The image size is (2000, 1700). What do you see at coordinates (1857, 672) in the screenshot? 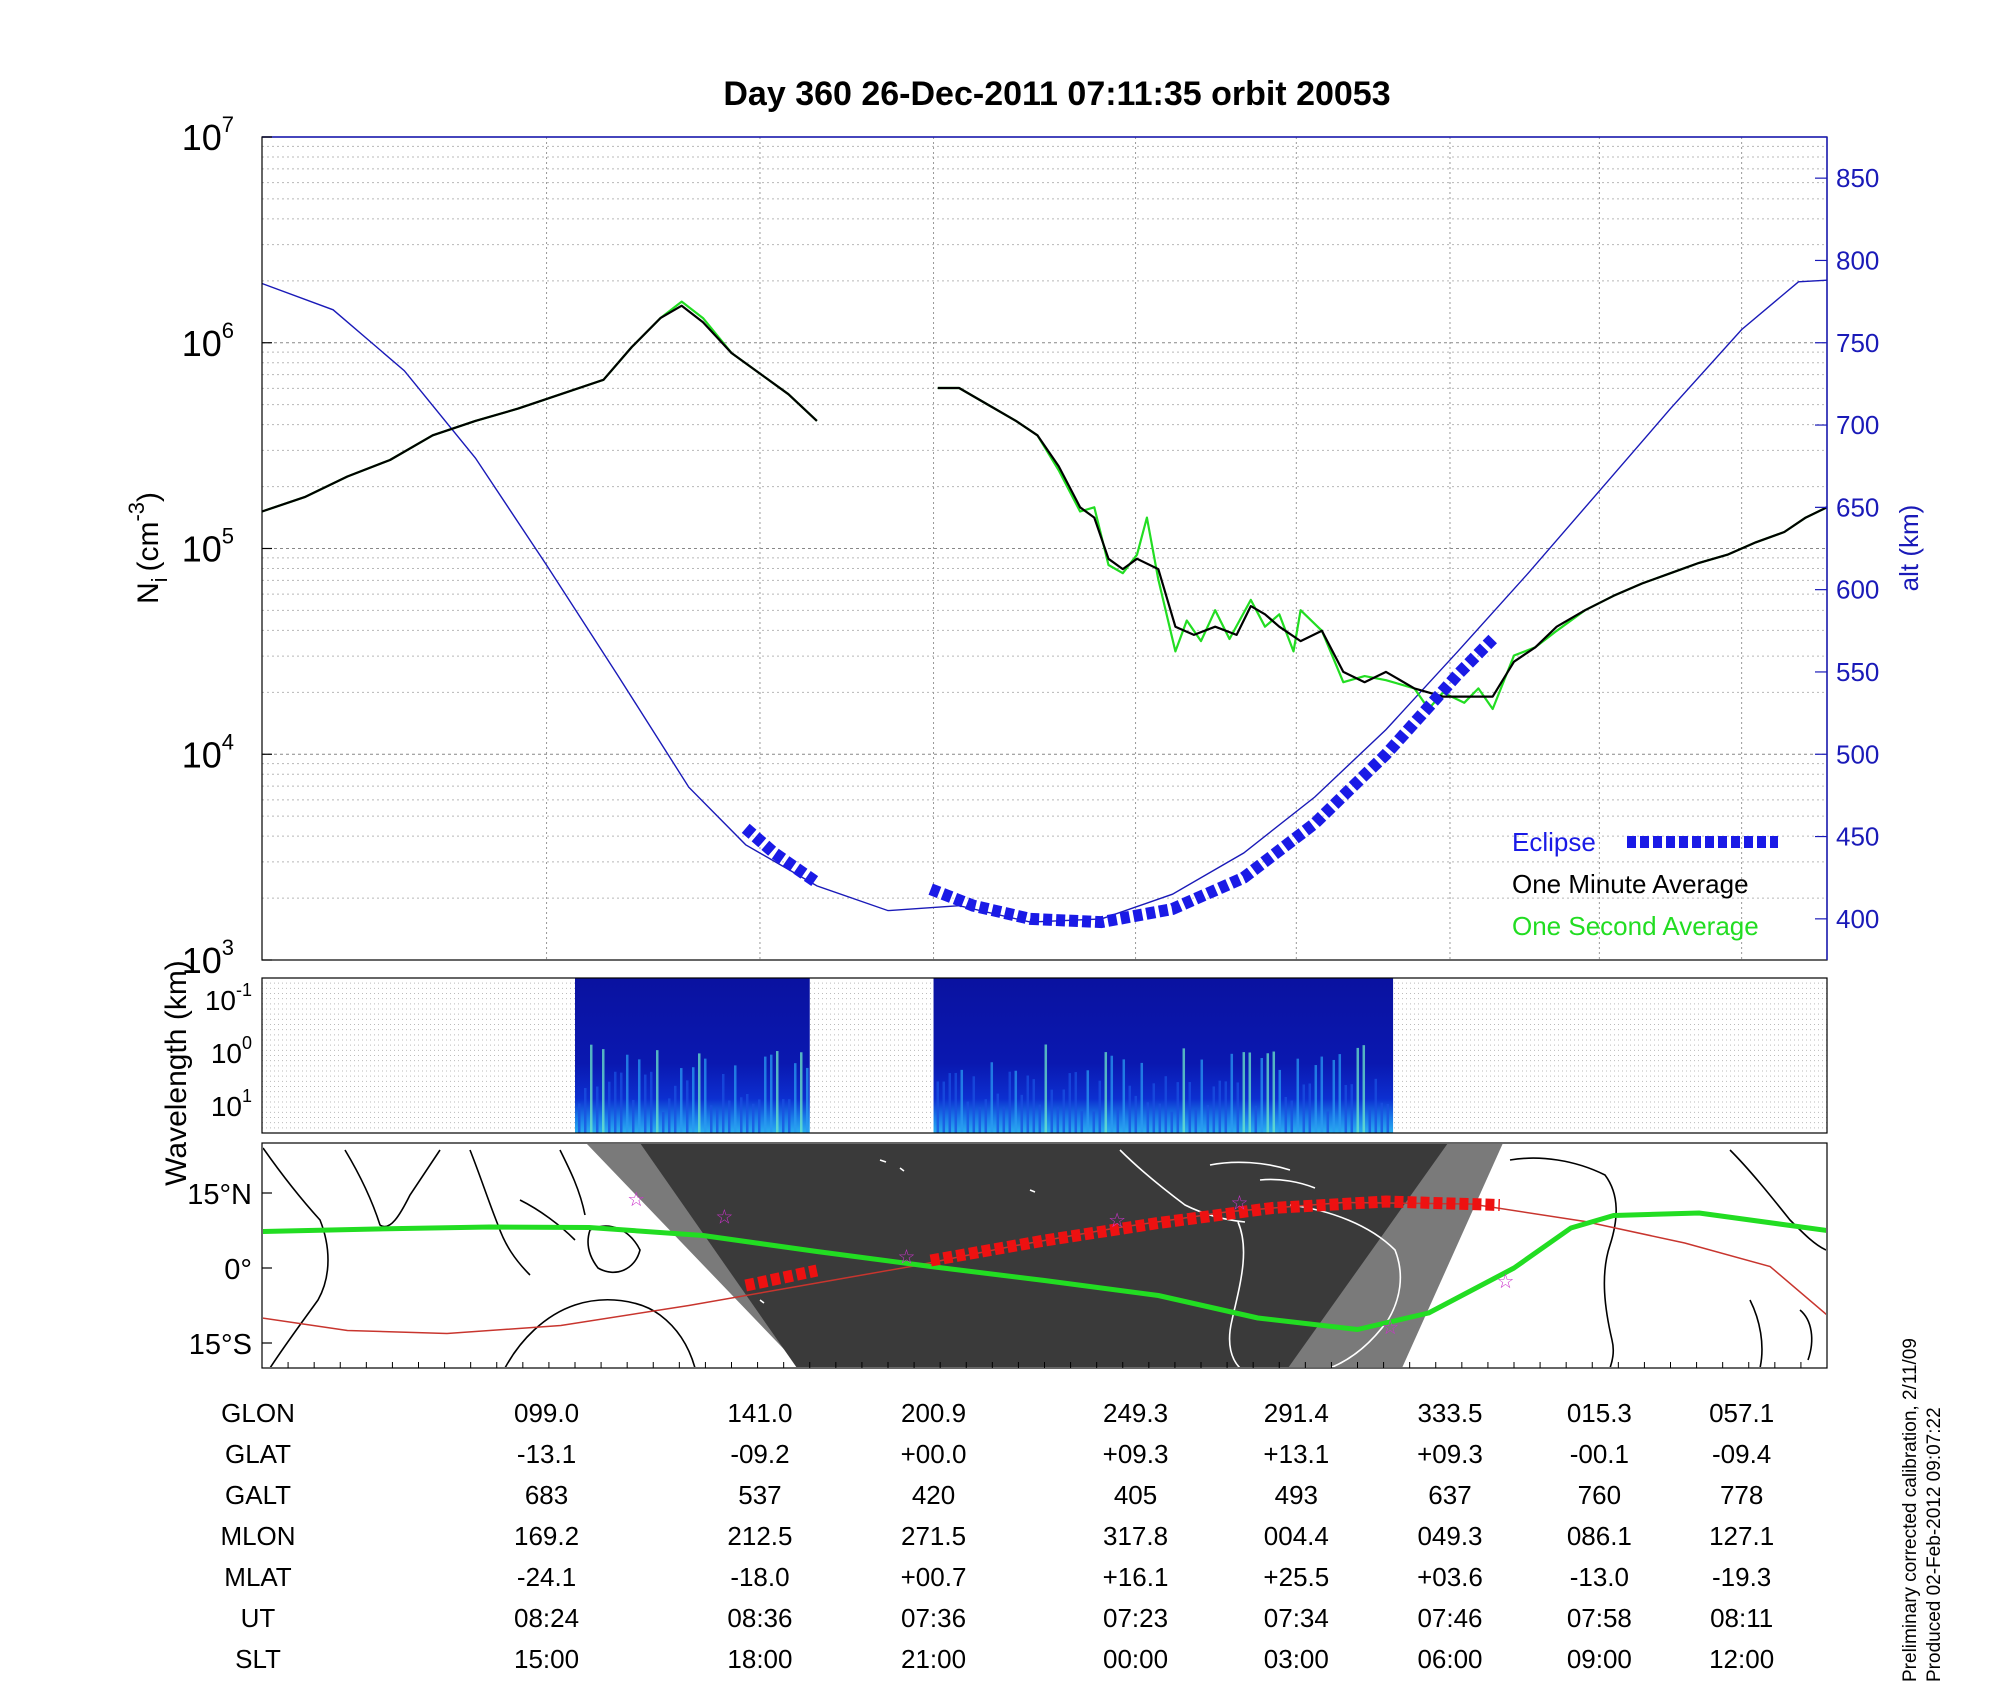
I see `right-tick-label: 550` at bounding box center [1857, 672].